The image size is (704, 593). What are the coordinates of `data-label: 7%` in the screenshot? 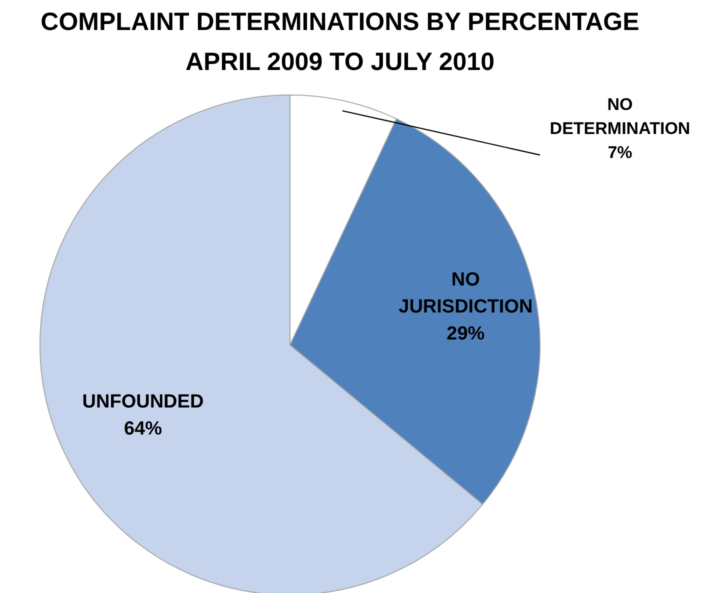 It's located at (620, 152).